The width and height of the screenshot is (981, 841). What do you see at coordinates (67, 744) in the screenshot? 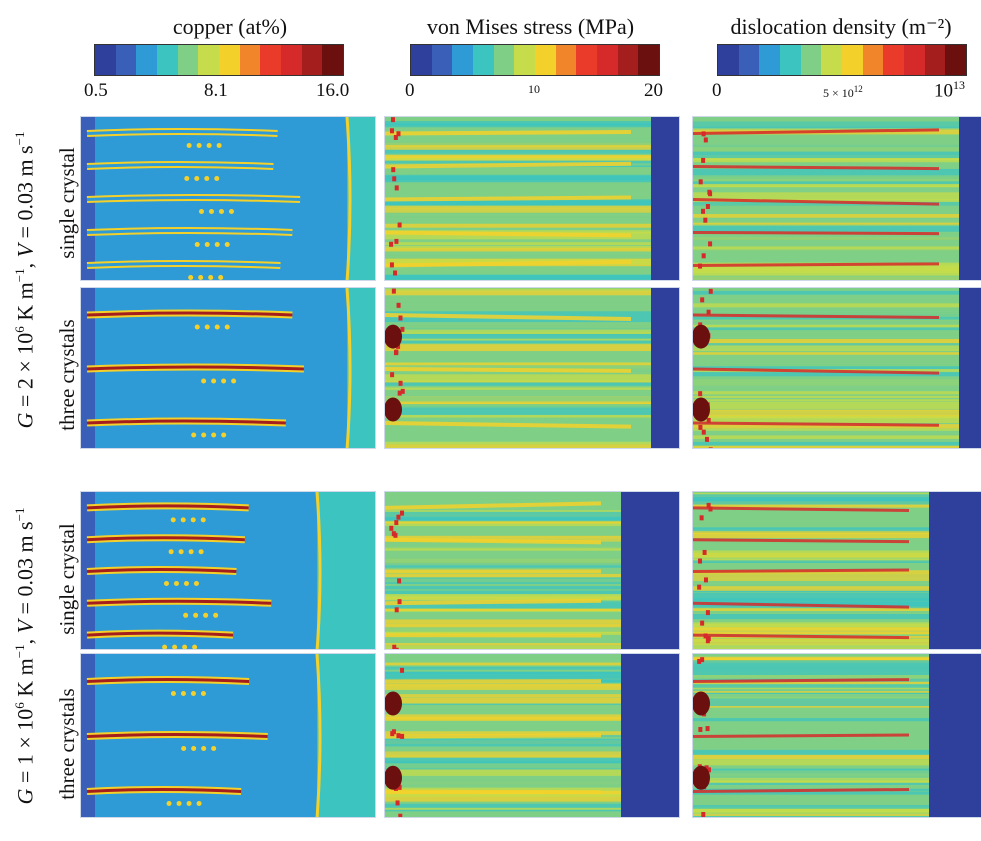
I see `row-label-4: three crystals` at bounding box center [67, 744].